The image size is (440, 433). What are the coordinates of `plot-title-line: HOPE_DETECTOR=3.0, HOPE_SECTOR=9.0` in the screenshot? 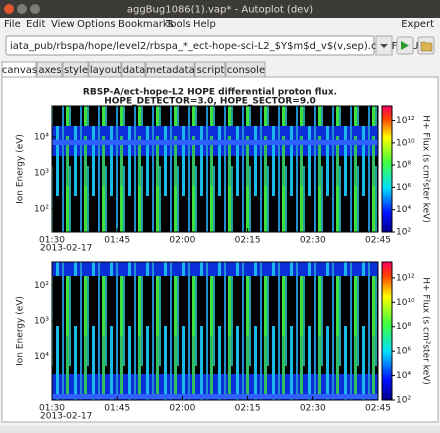 It's located at (210, 102).